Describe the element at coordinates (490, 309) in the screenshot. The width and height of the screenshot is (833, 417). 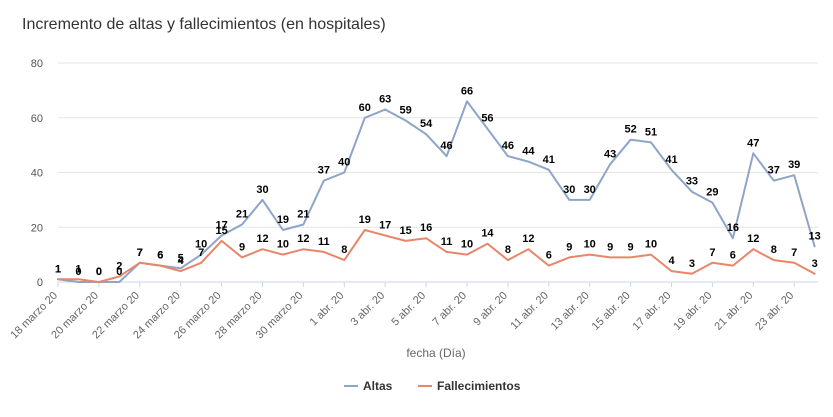
I see `x-tick-label: 9 abr. 20` at that location.